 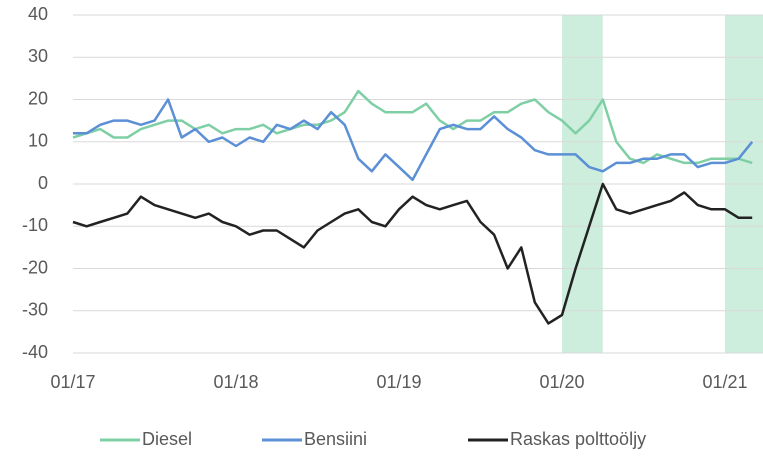 What do you see at coordinates (35, 225) in the screenshot?
I see `y-tick-label: -10` at bounding box center [35, 225].